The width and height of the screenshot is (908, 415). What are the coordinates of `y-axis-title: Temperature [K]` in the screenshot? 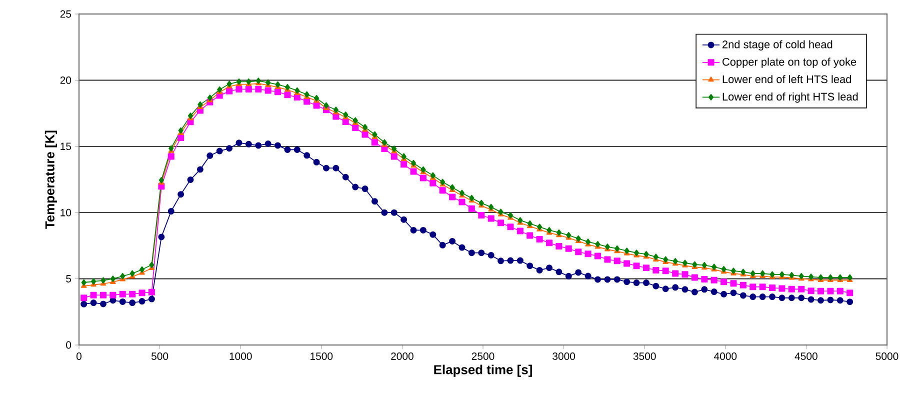 It's located at (51, 179).